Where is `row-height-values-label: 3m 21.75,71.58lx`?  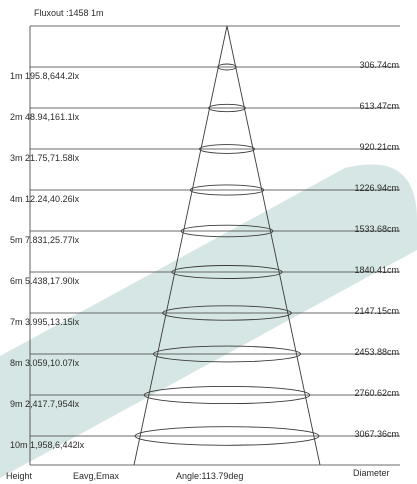
row-height-values-label: 3m 21.75,71.58lx is located at coordinates (44, 158).